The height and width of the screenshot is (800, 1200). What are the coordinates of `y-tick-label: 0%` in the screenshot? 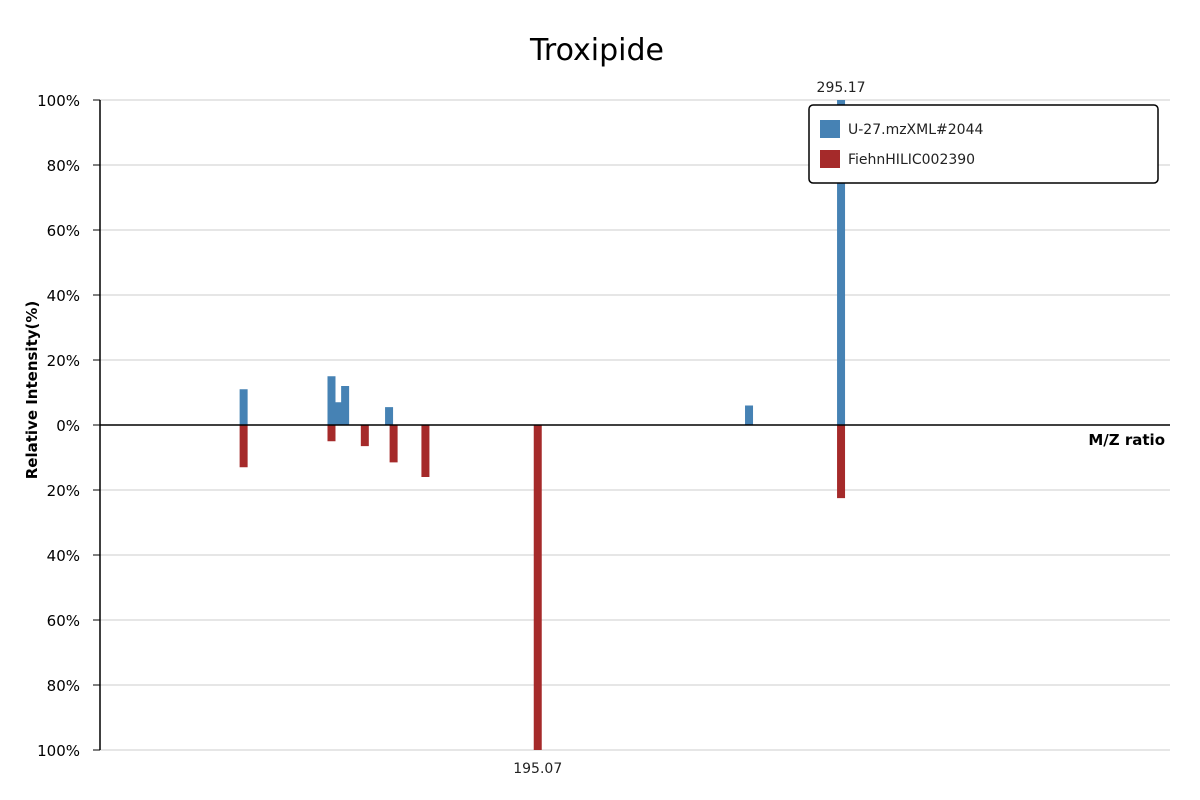 It's located at (68, 426).